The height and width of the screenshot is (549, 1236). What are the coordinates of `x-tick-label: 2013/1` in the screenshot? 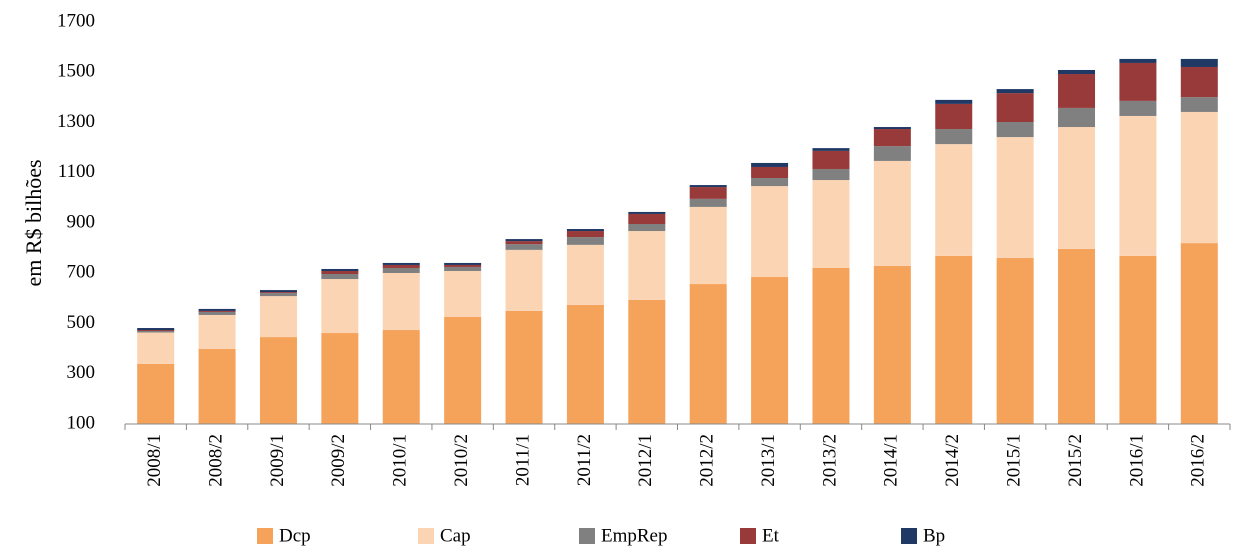 It's located at (768, 460).